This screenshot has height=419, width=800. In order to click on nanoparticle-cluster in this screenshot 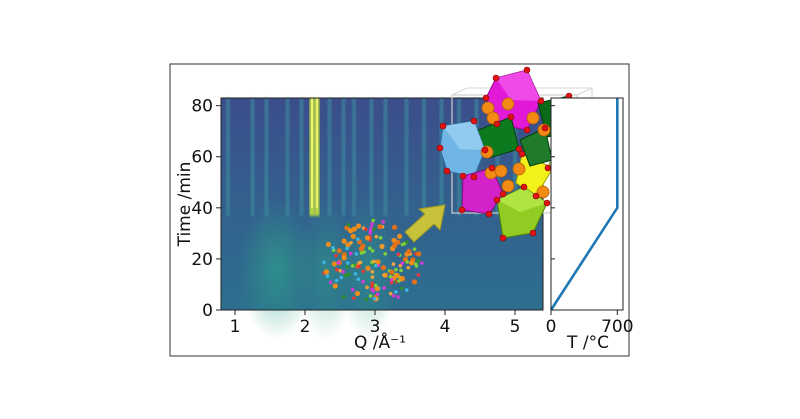, I will do `click(373, 260)`.